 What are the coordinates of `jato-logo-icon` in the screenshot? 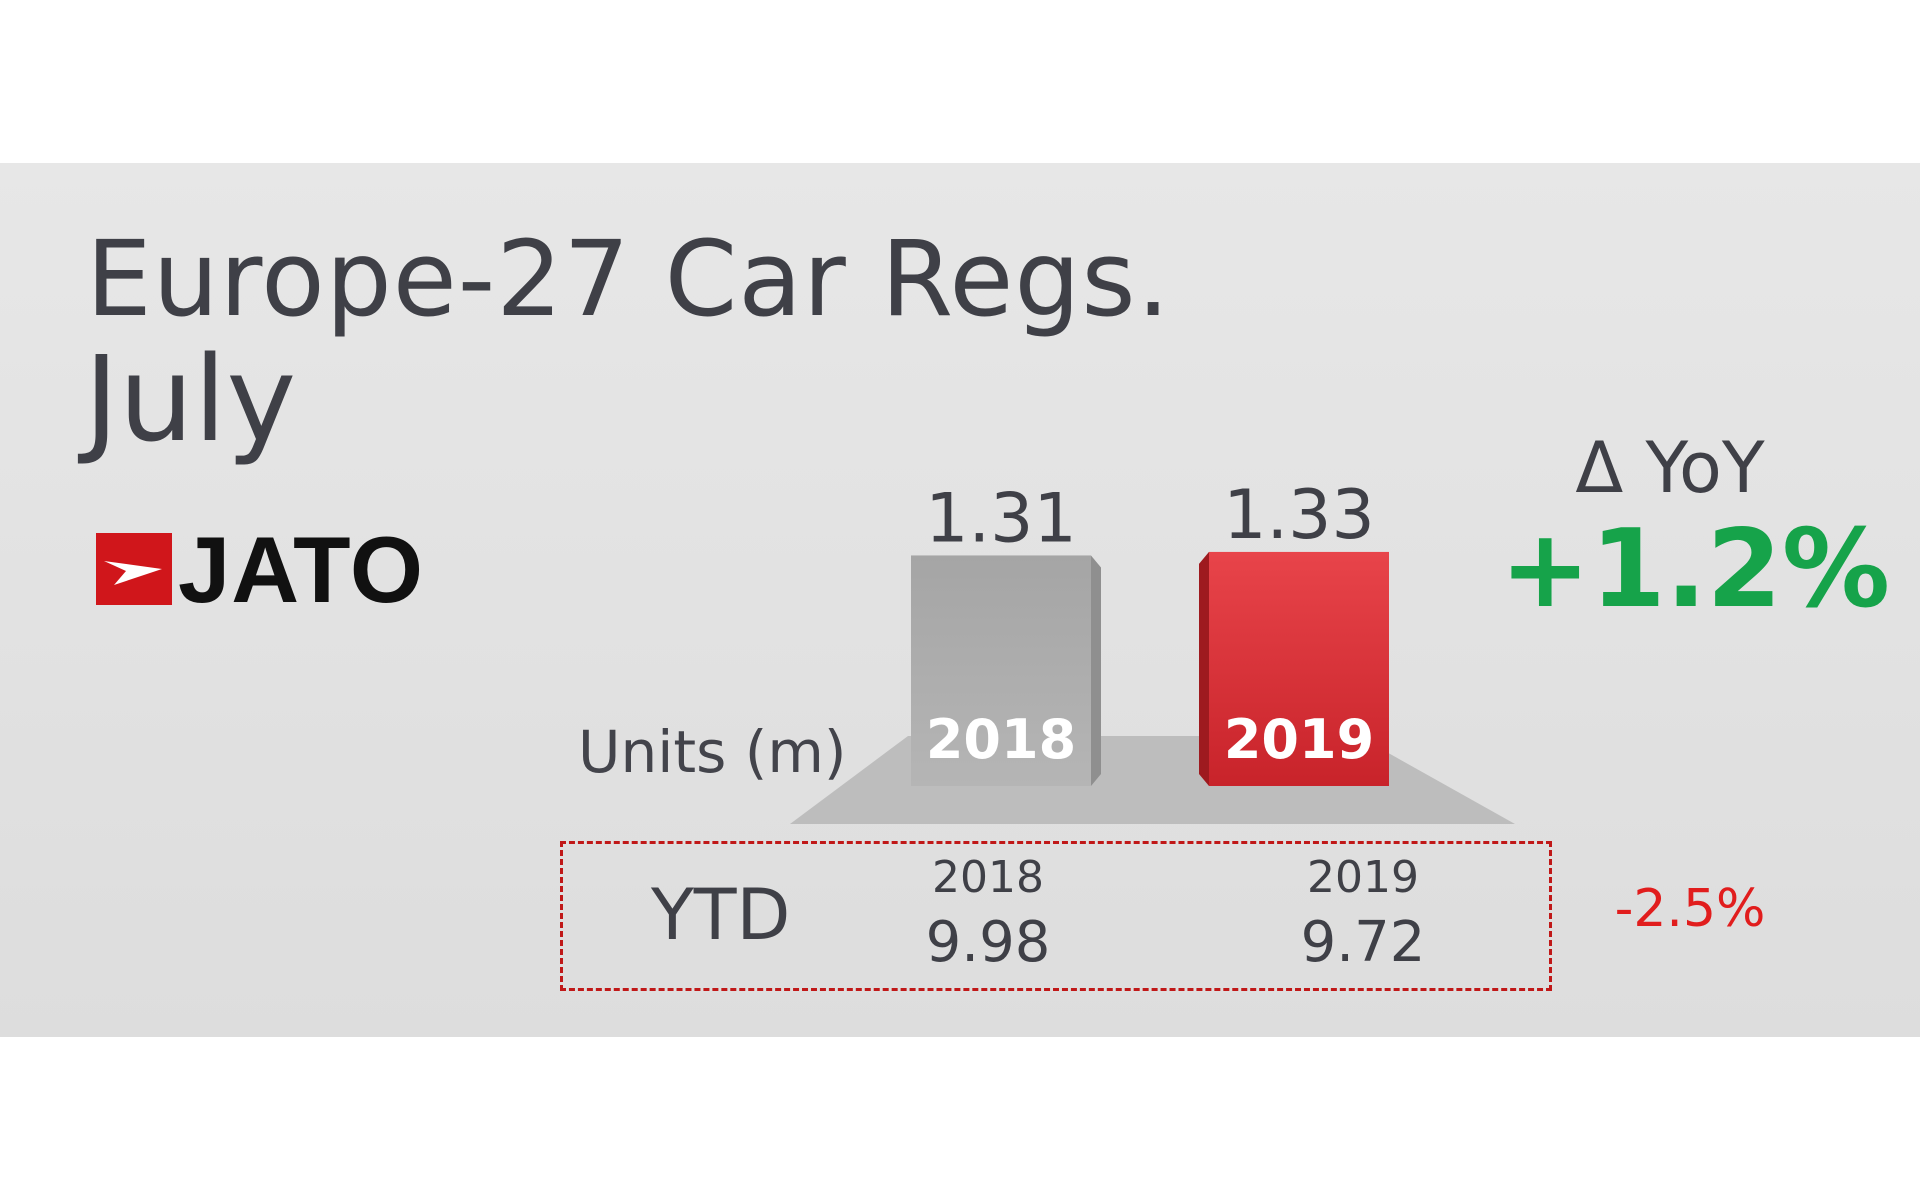 It's located at (134, 569).